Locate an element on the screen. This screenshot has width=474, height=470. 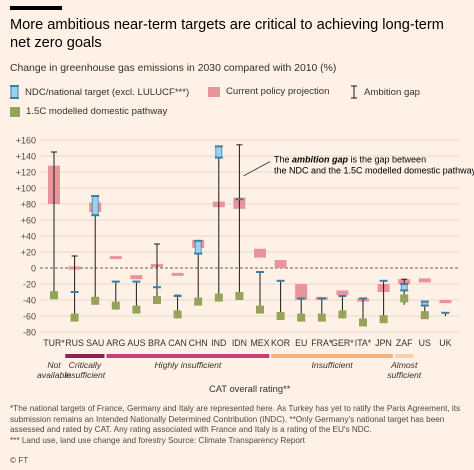
country-tur is located at coordinates (54, 225).